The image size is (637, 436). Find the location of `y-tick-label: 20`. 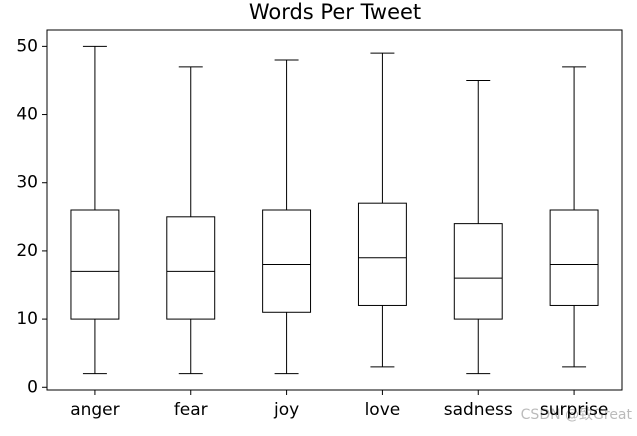

y-tick-label: 20 is located at coordinates (27, 251).